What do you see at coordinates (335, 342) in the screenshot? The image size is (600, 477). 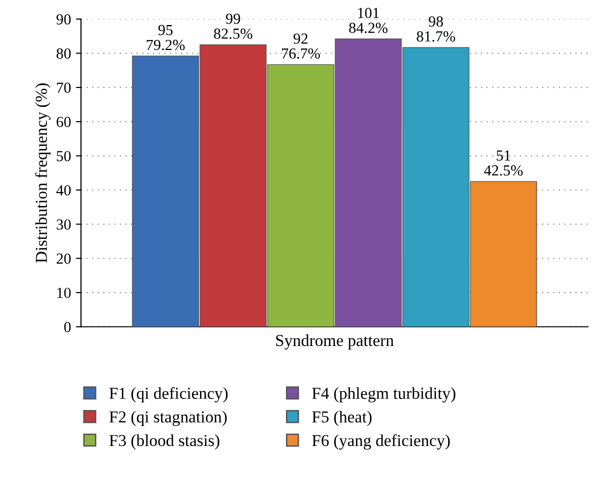 I see `x-axis-title: Syndrome pattern` at bounding box center [335, 342].